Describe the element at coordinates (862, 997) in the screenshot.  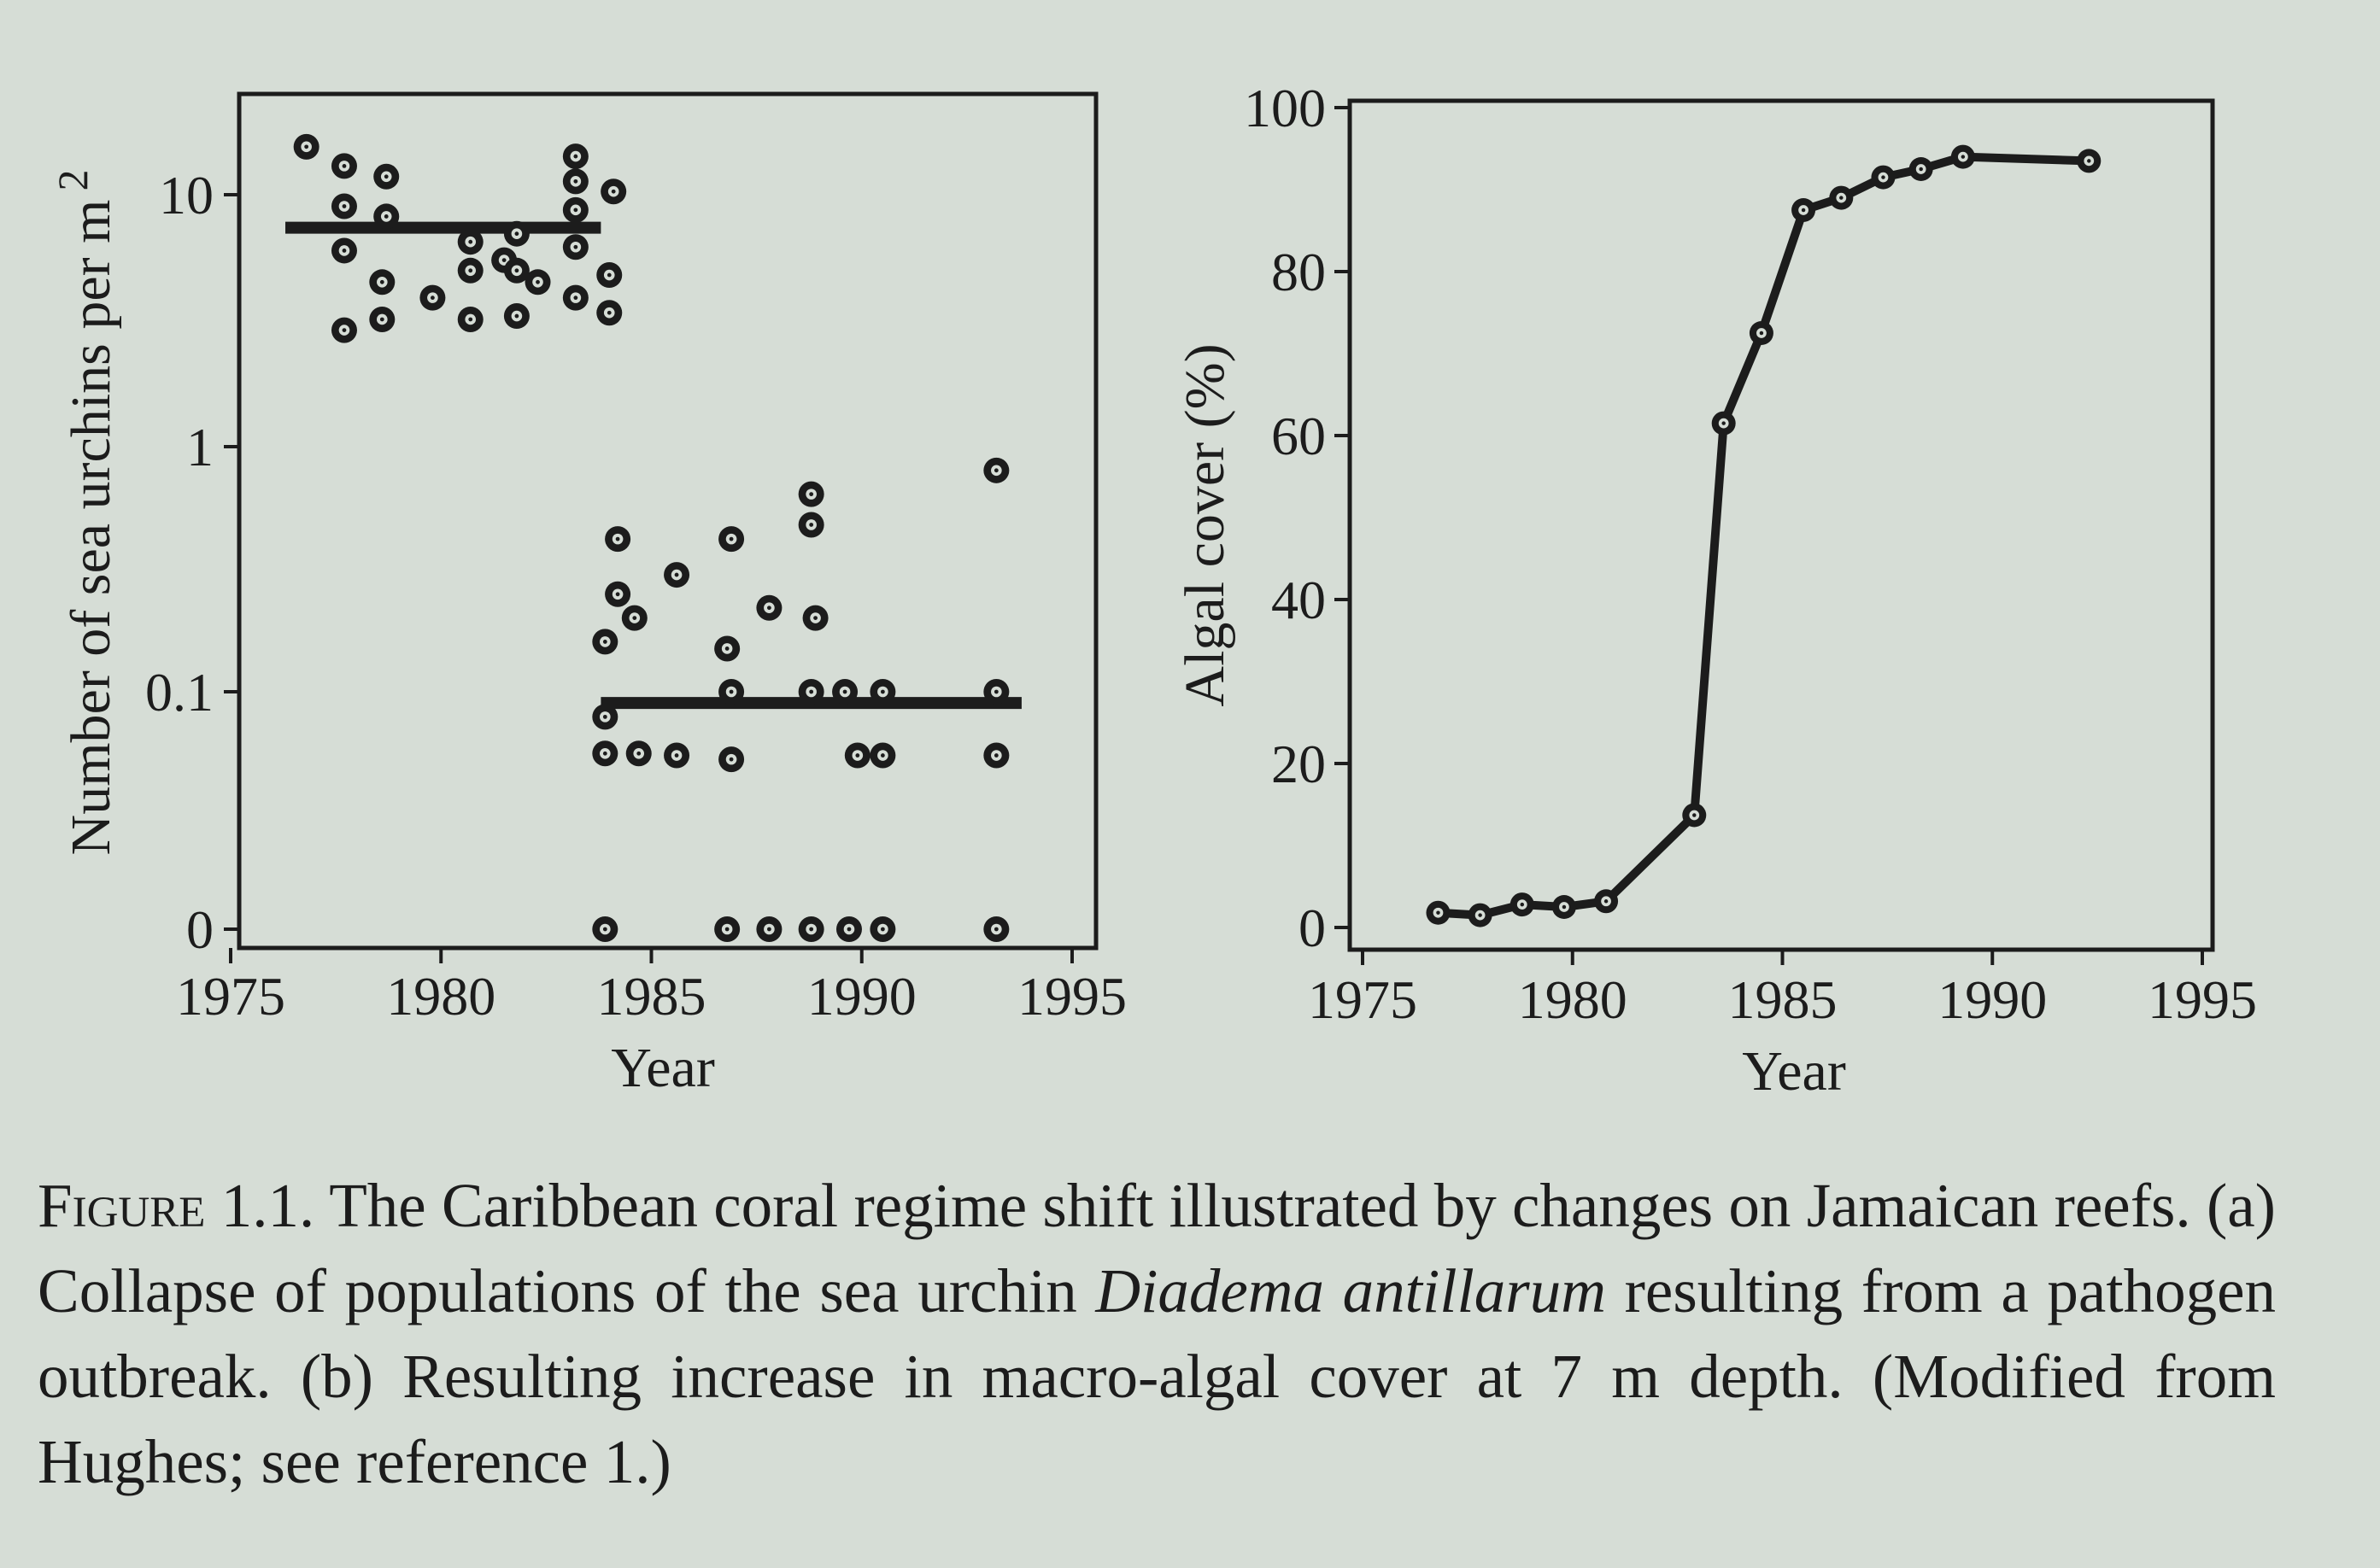
I see `panel-a-x-tick-label-3: 1990` at that location.